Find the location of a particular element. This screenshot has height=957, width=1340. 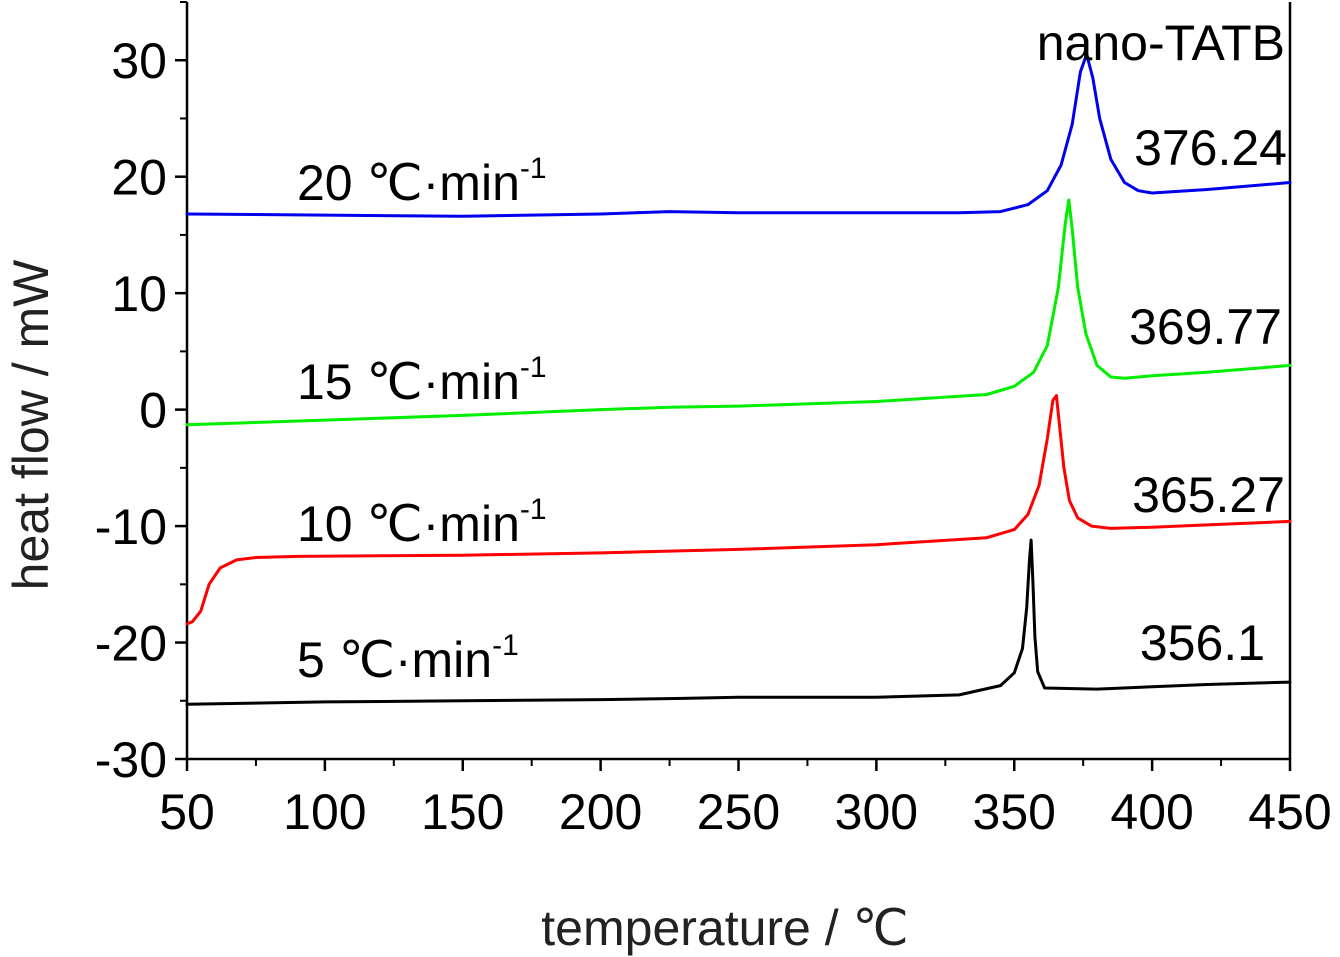

x-ticks: 50 100 150 200 250 300 350 400 450 is located at coordinates (745, 799).